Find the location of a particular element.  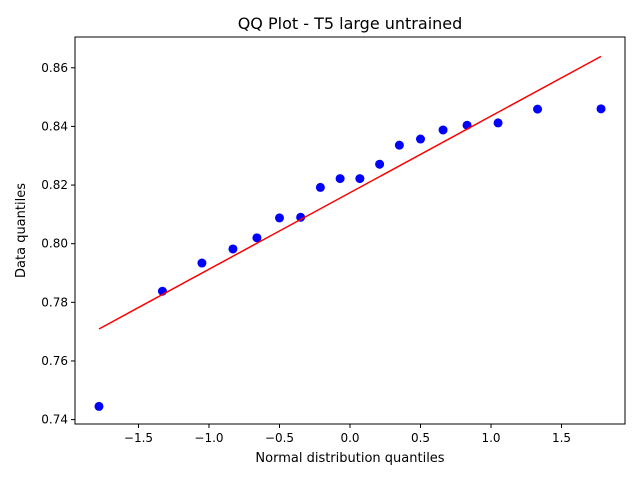

x-axis-ticks: −1.5 −1.0 −0.5 0.0 0.5 1.0 1.5 is located at coordinates (347, 434).